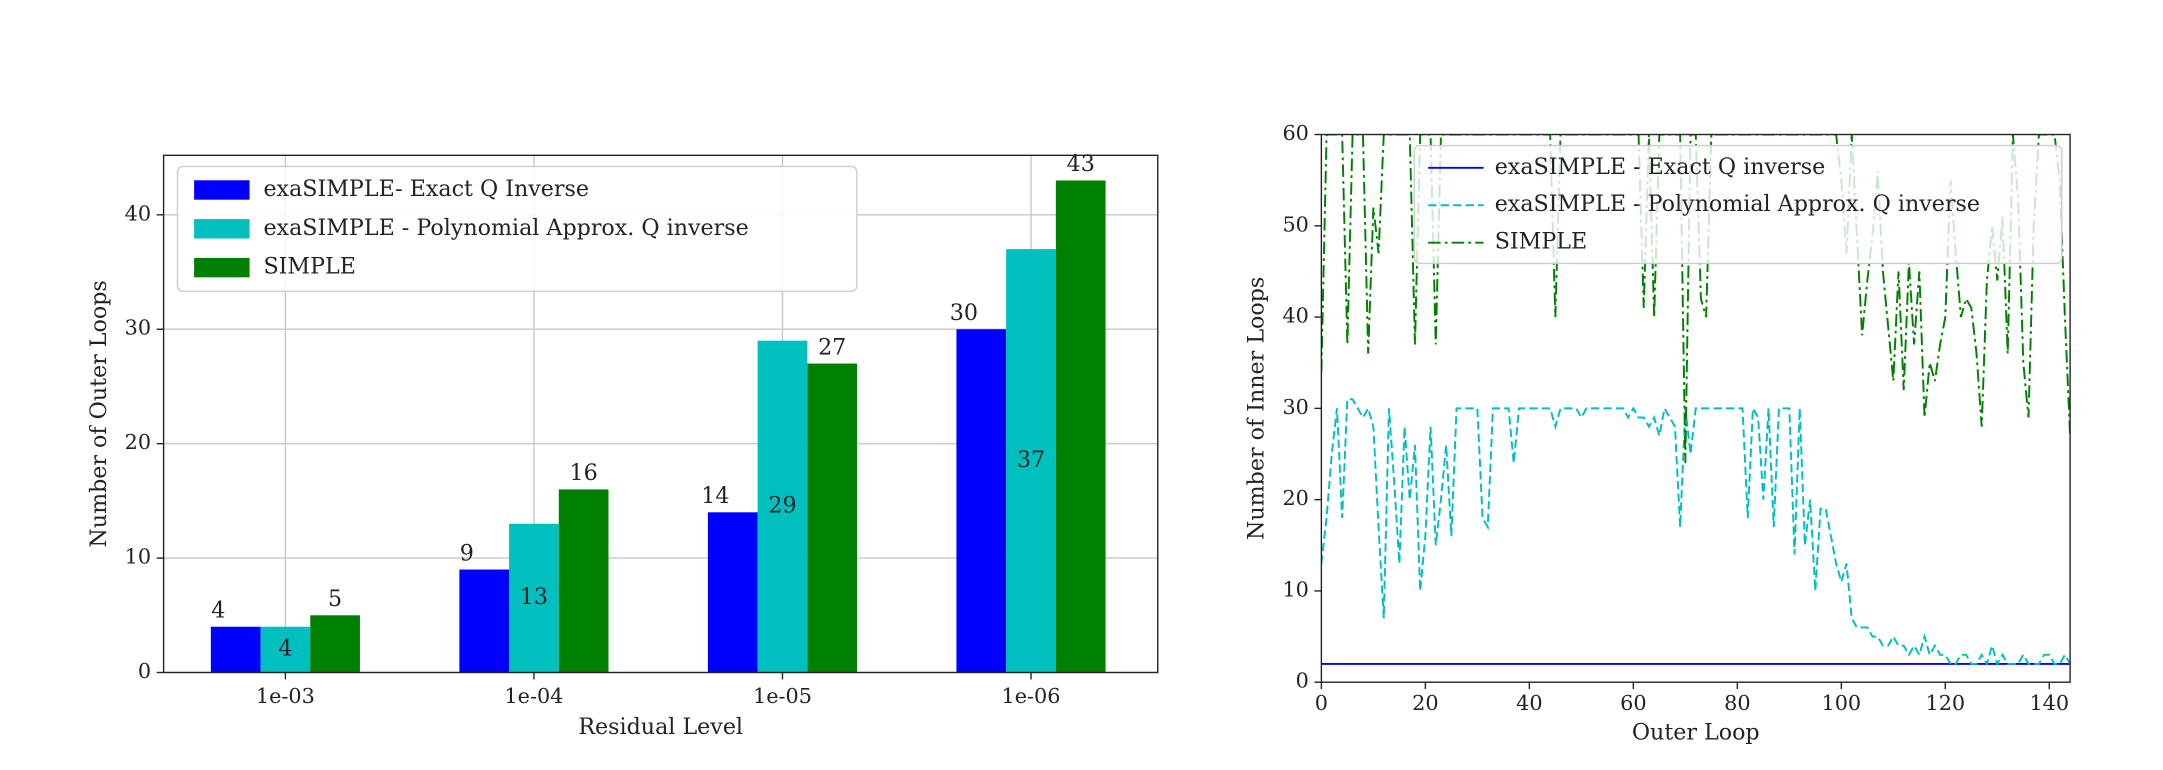  Describe the element at coordinates (964, 313) in the screenshot. I see `data-label: 30` at that location.